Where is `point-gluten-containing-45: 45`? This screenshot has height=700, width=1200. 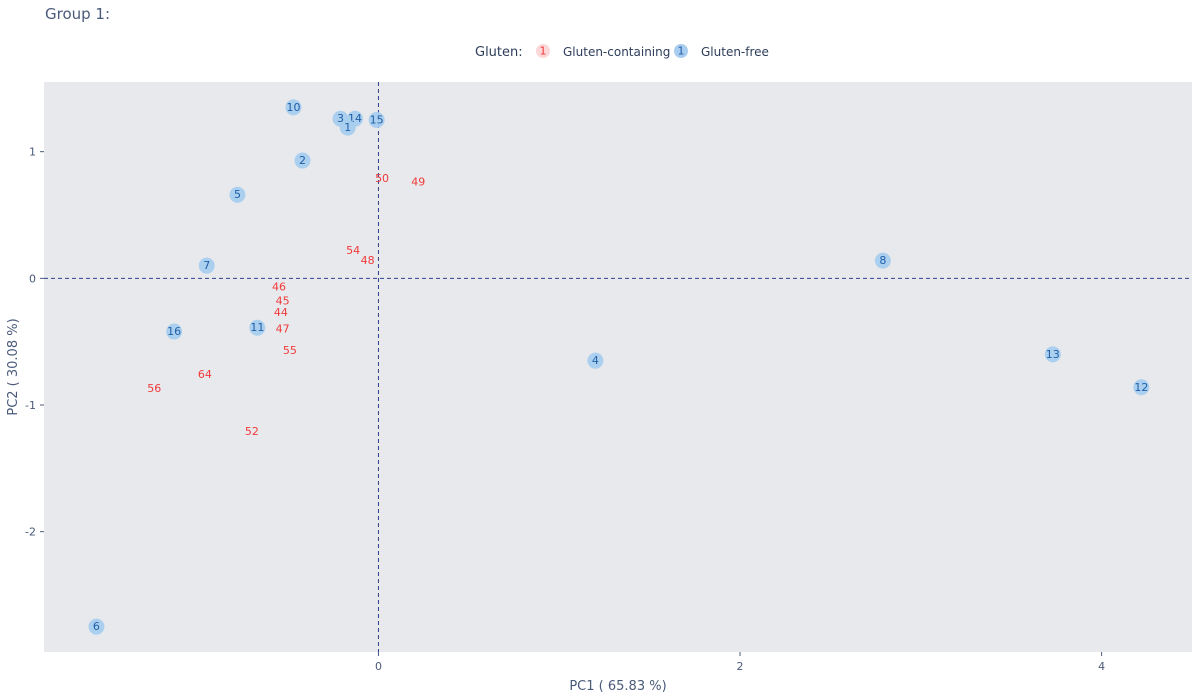 point-gluten-containing-45: 45 is located at coordinates (283, 301).